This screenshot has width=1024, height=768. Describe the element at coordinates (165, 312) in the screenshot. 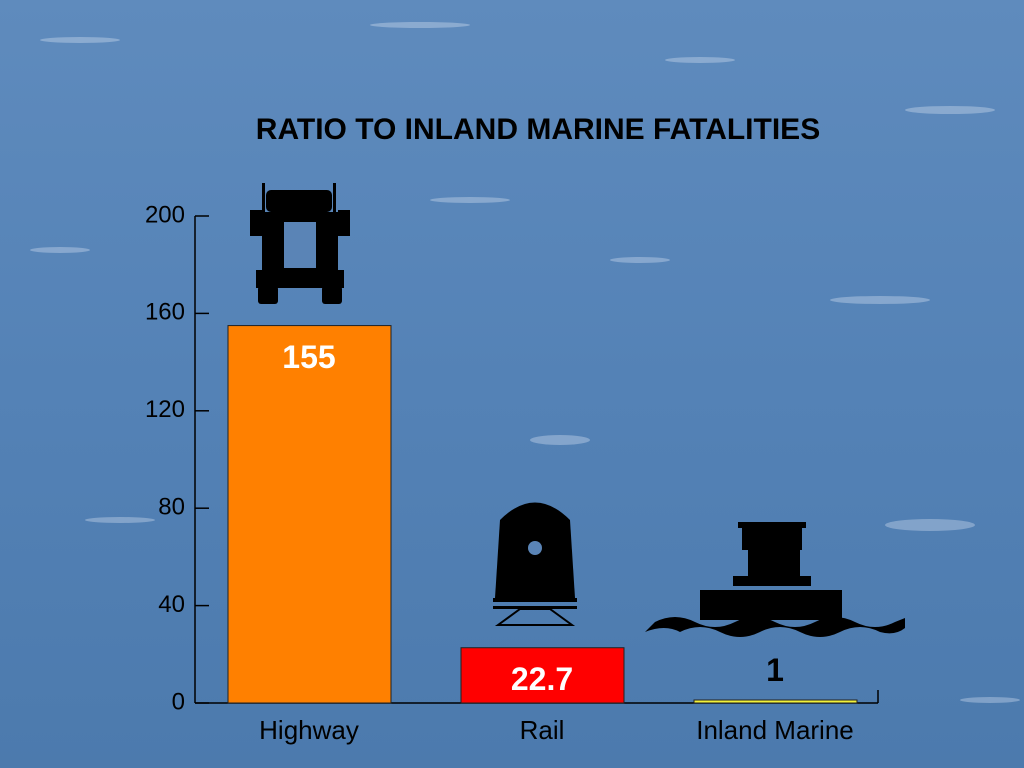

I see `y-tick-label: 160` at that location.